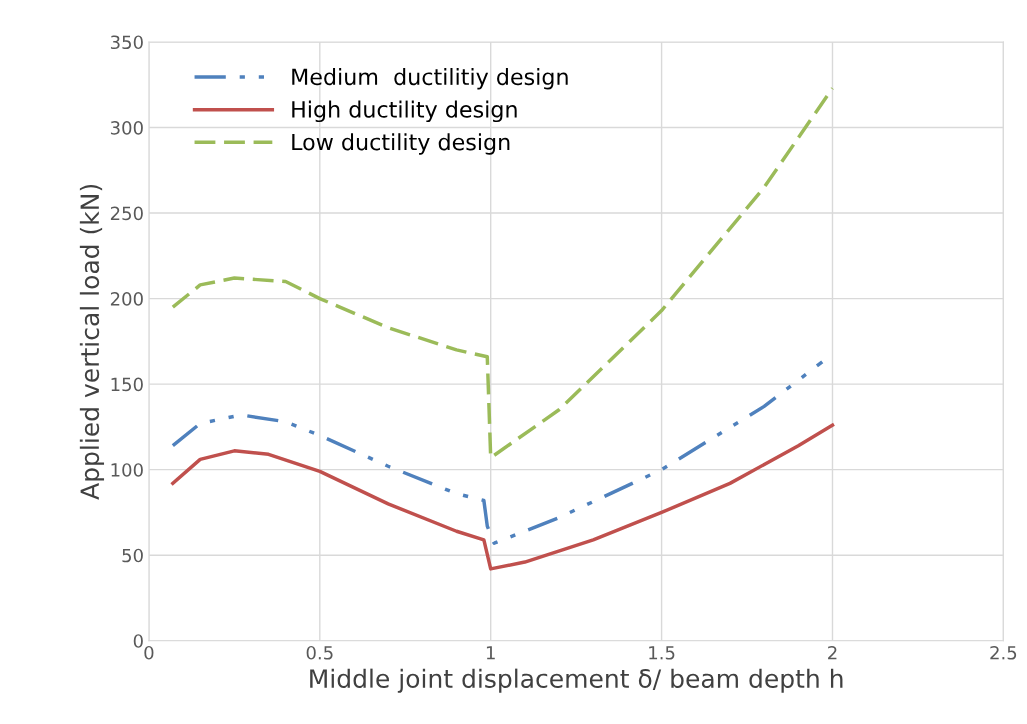  Describe the element at coordinates (503, 497) in the screenshot. I see `line-series` at that location.